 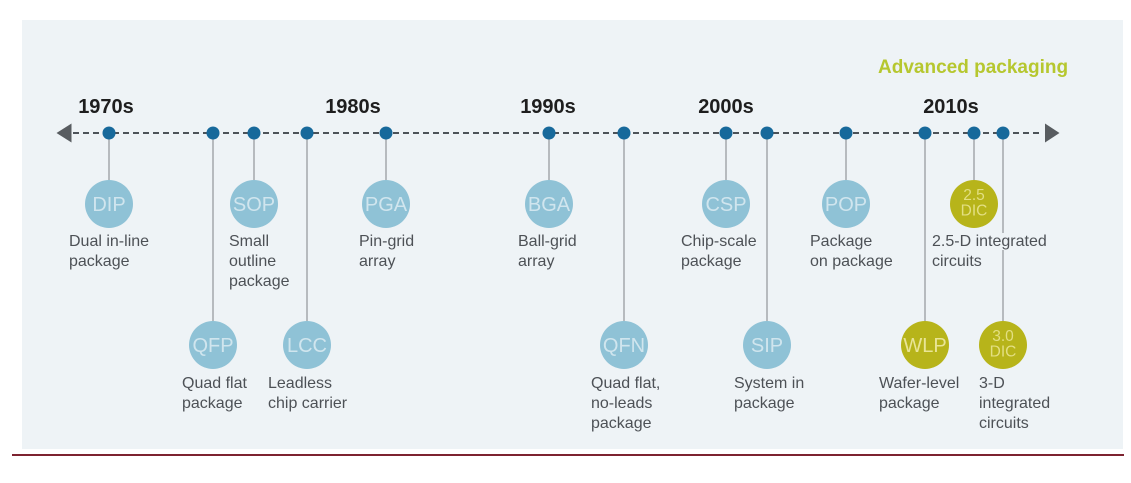 I want to click on svg-text: WLP, so click(x=924, y=346).